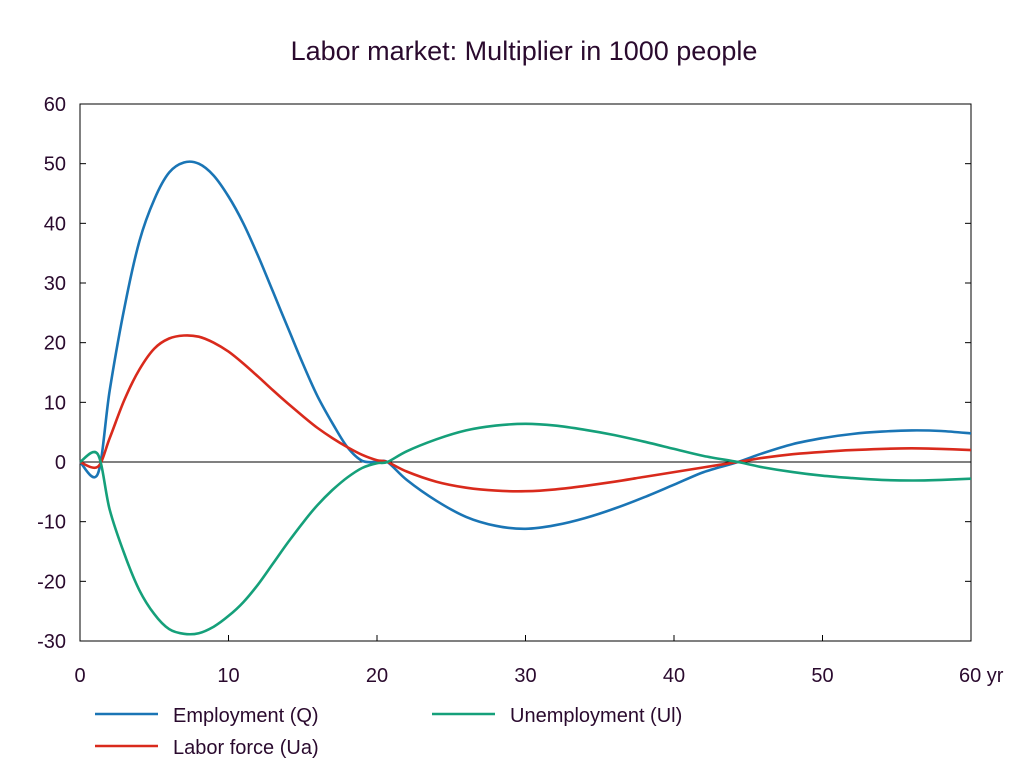 The width and height of the screenshot is (1024, 783). I want to click on chart-title: Labor market: Multiplier in 1000 people, so click(524, 51).